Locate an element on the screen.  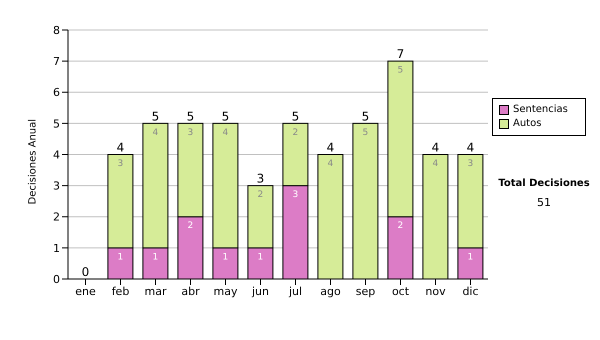
total-label: 7 is located at coordinates (400, 54).